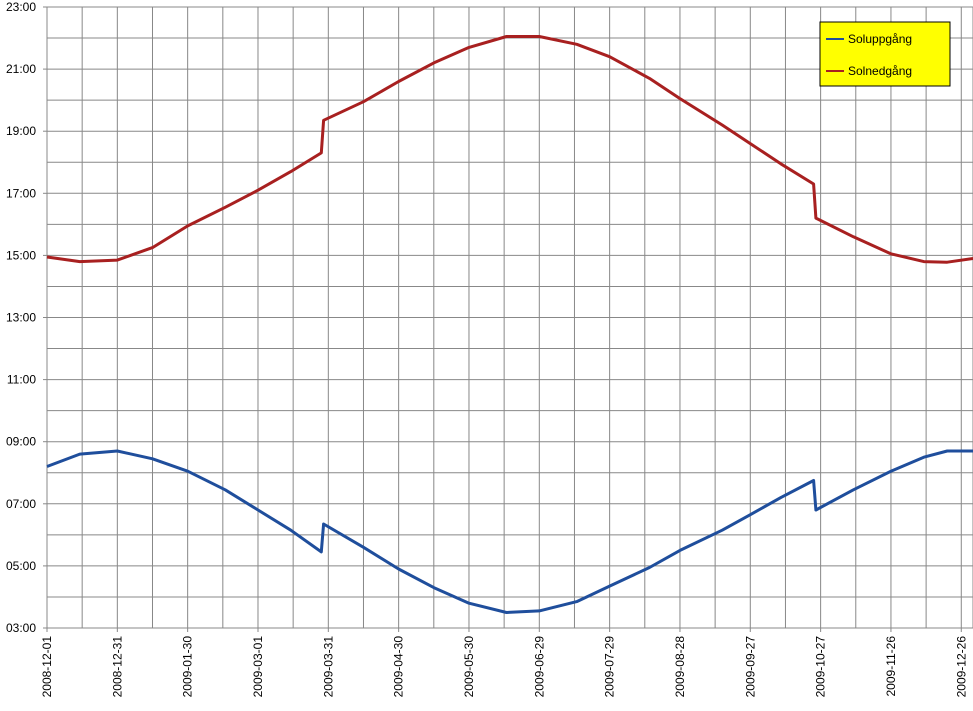 Image resolution: width=973 pixels, height=711 pixels. I want to click on y-tick-label: 09:00, so click(21, 442).